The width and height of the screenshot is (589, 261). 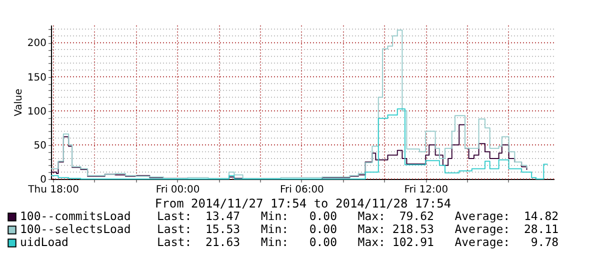 I want to click on y-tick-label: 200, so click(x=36, y=44).